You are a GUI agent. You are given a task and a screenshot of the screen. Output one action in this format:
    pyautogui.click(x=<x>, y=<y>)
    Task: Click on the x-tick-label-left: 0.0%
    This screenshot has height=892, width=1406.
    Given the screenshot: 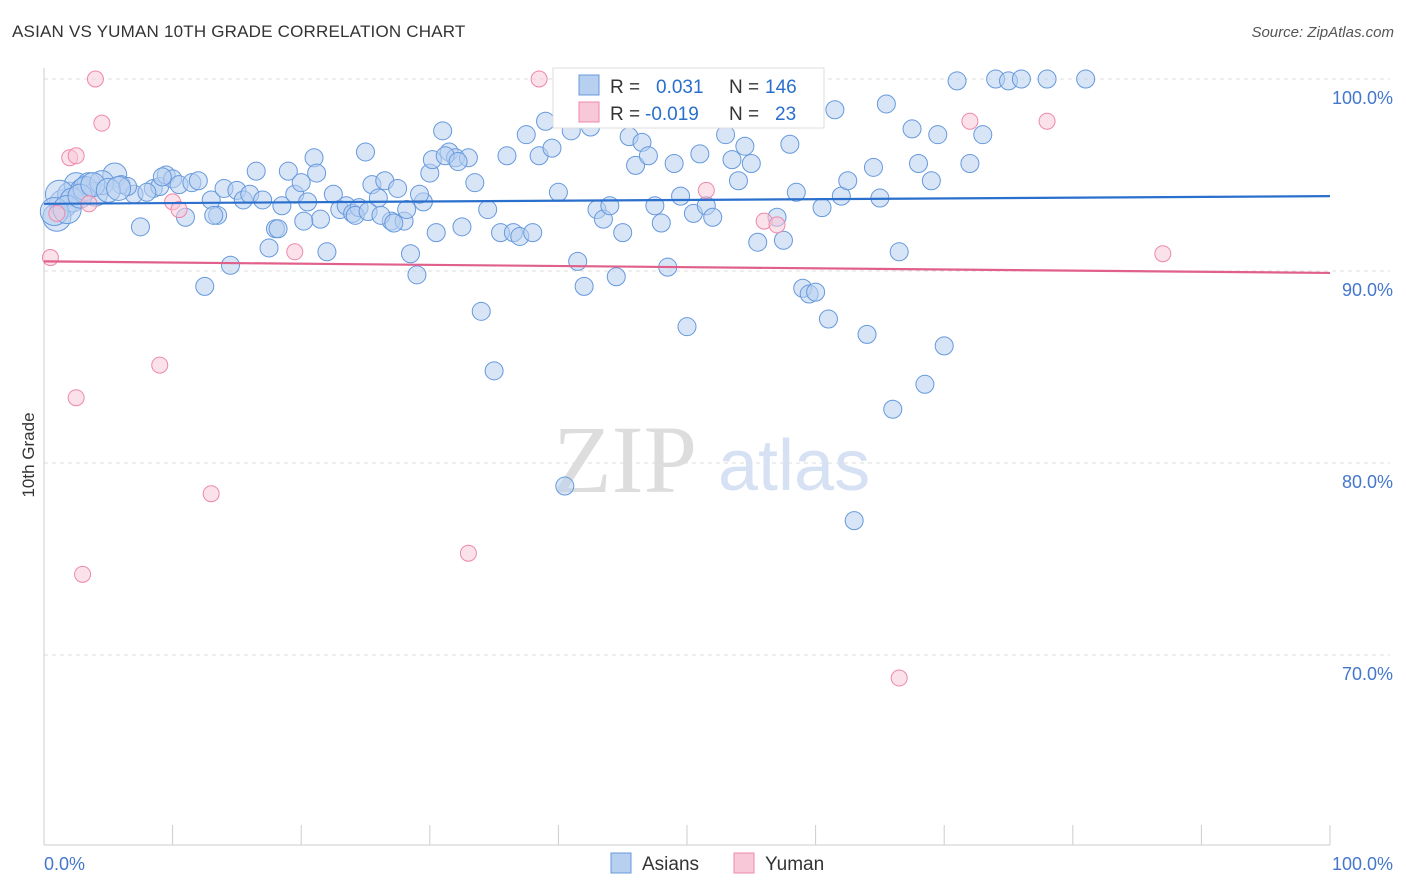 What is the action you would take?
    pyautogui.click(x=64, y=864)
    